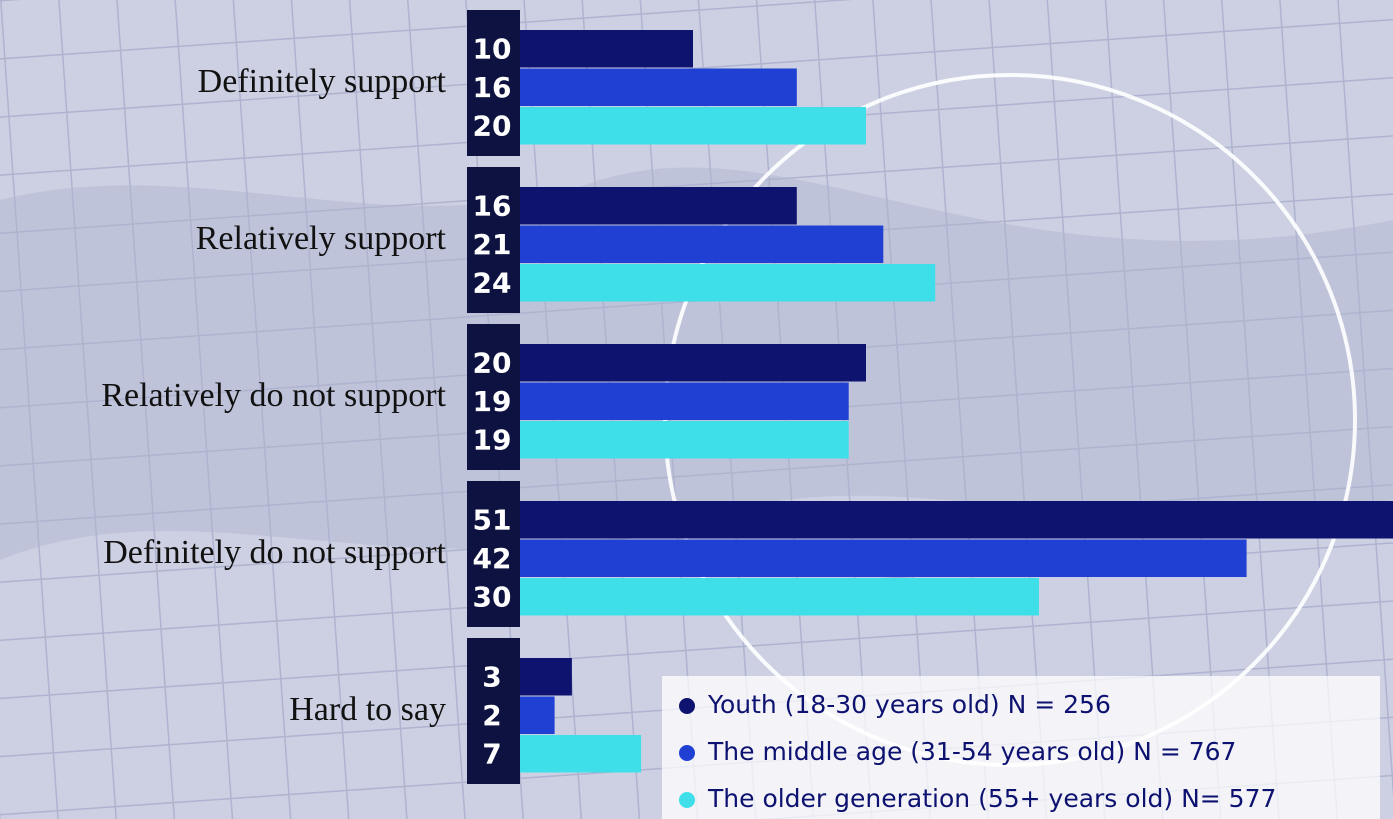  Describe the element at coordinates (492, 282) in the screenshot. I see `value-label: 24` at that location.